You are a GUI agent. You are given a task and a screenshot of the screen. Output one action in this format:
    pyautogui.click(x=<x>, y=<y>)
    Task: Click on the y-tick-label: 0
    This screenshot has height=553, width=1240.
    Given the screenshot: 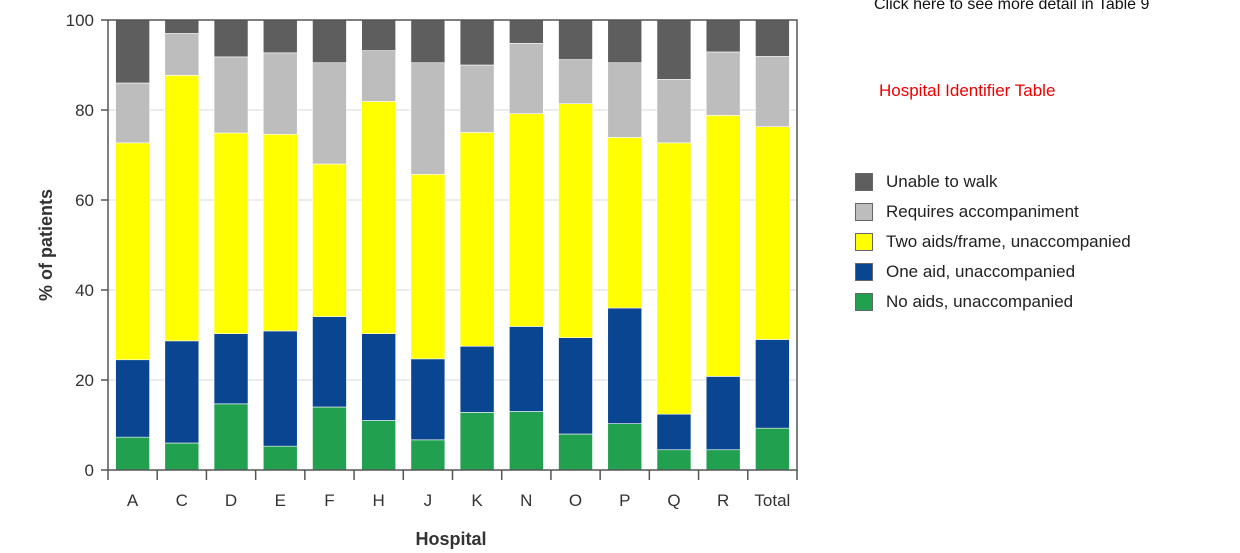 What is the action you would take?
    pyautogui.click(x=89, y=470)
    